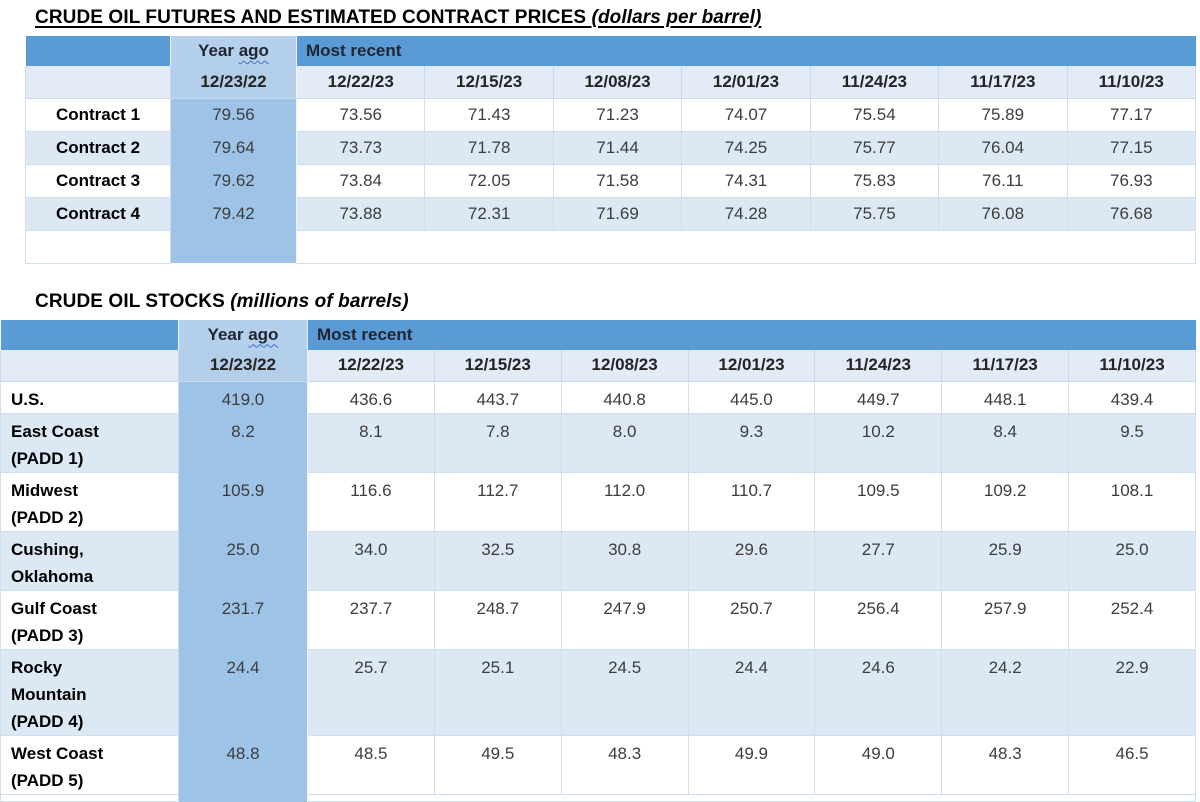 The width and height of the screenshot is (1200, 802). Describe the element at coordinates (751, 561) in the screenshot. I see `value-cell: 29.6` at that location.